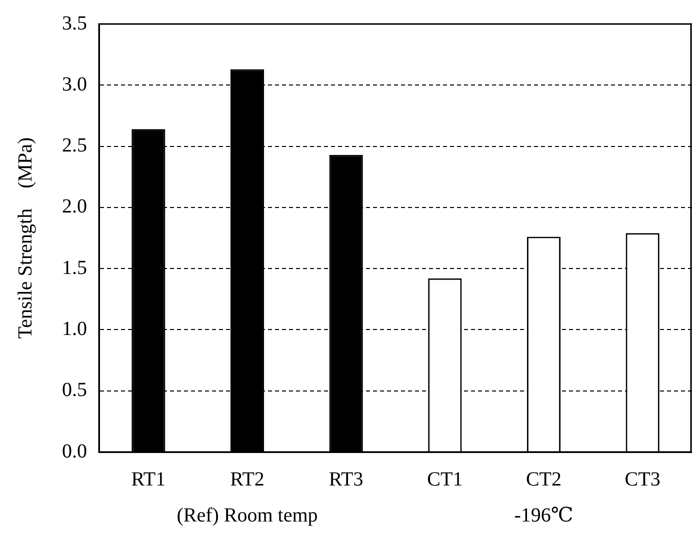 The height and width of the screenshot is (538, 692). What do you see at coordinates (544, 515) in the screenshot?
I see `text: -196℃` at bounding box center [544, 515].